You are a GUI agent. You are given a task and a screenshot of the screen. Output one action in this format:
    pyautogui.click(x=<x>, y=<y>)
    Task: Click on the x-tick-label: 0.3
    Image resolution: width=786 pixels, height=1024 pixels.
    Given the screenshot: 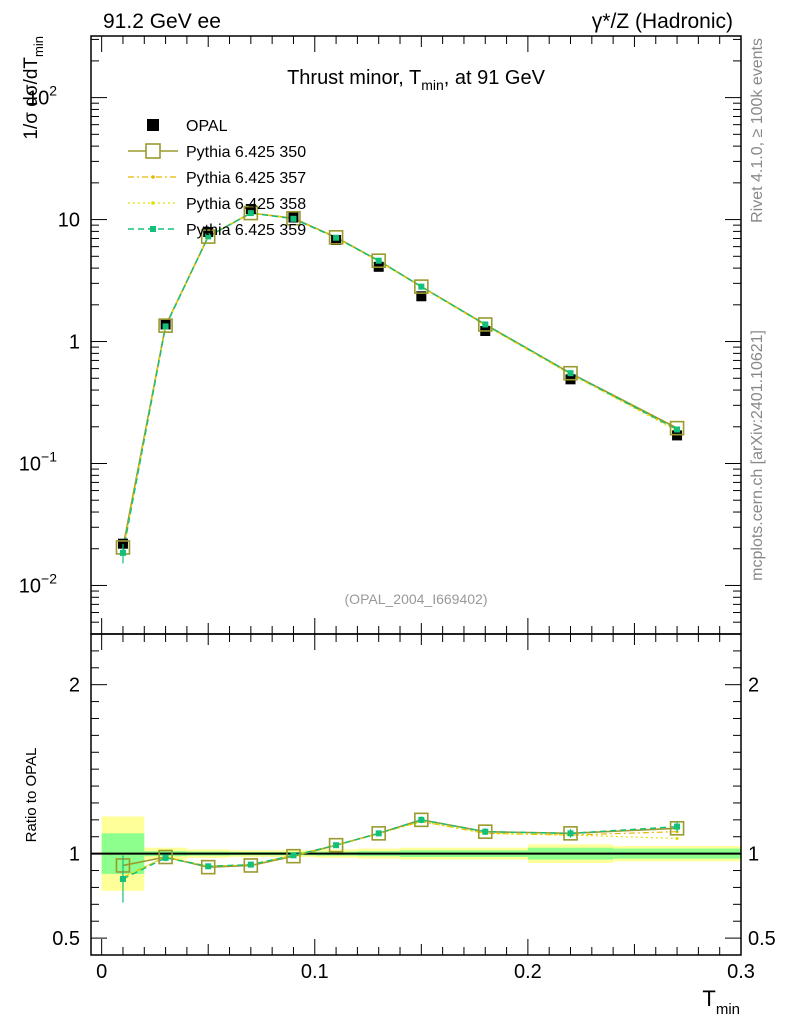 What is the action you would take?
    pyautogui.click(x=741, y=972)
    